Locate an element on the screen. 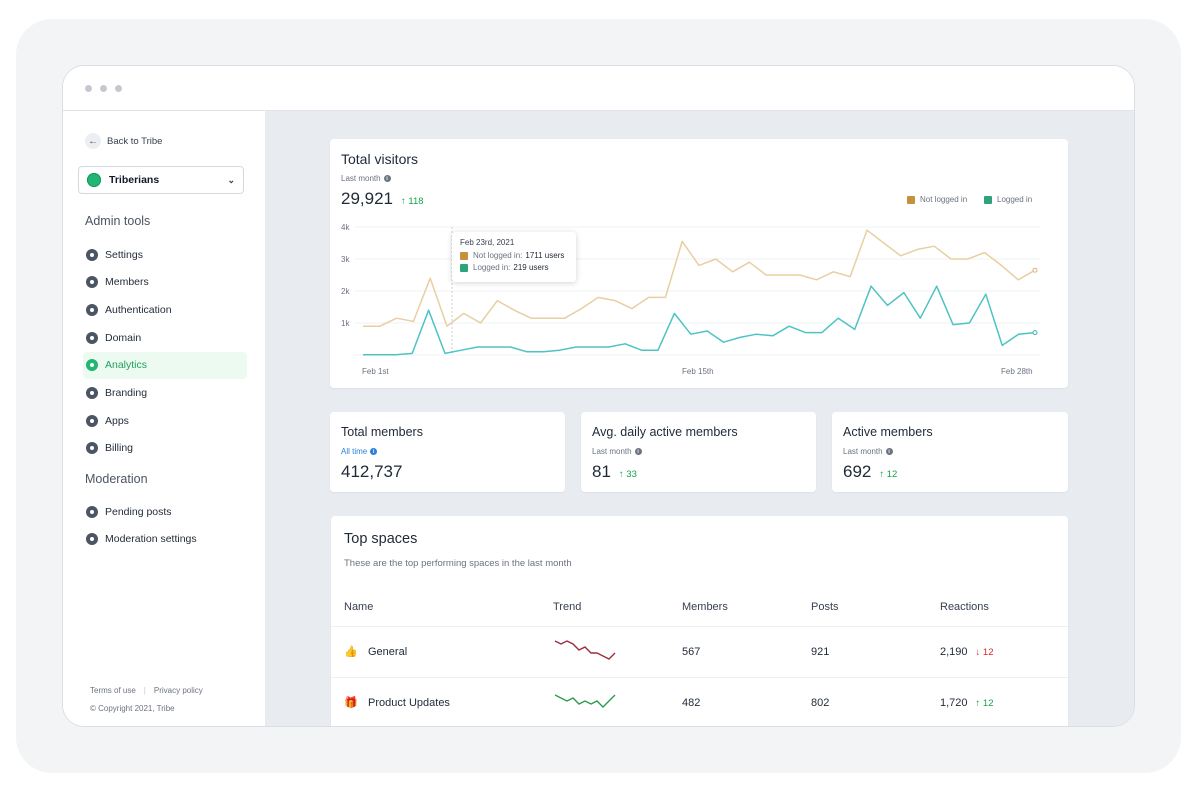 Image resolution: width=1200 pixels, height=791 pixels. trend-sparkline is located at coordinates (585, 650).